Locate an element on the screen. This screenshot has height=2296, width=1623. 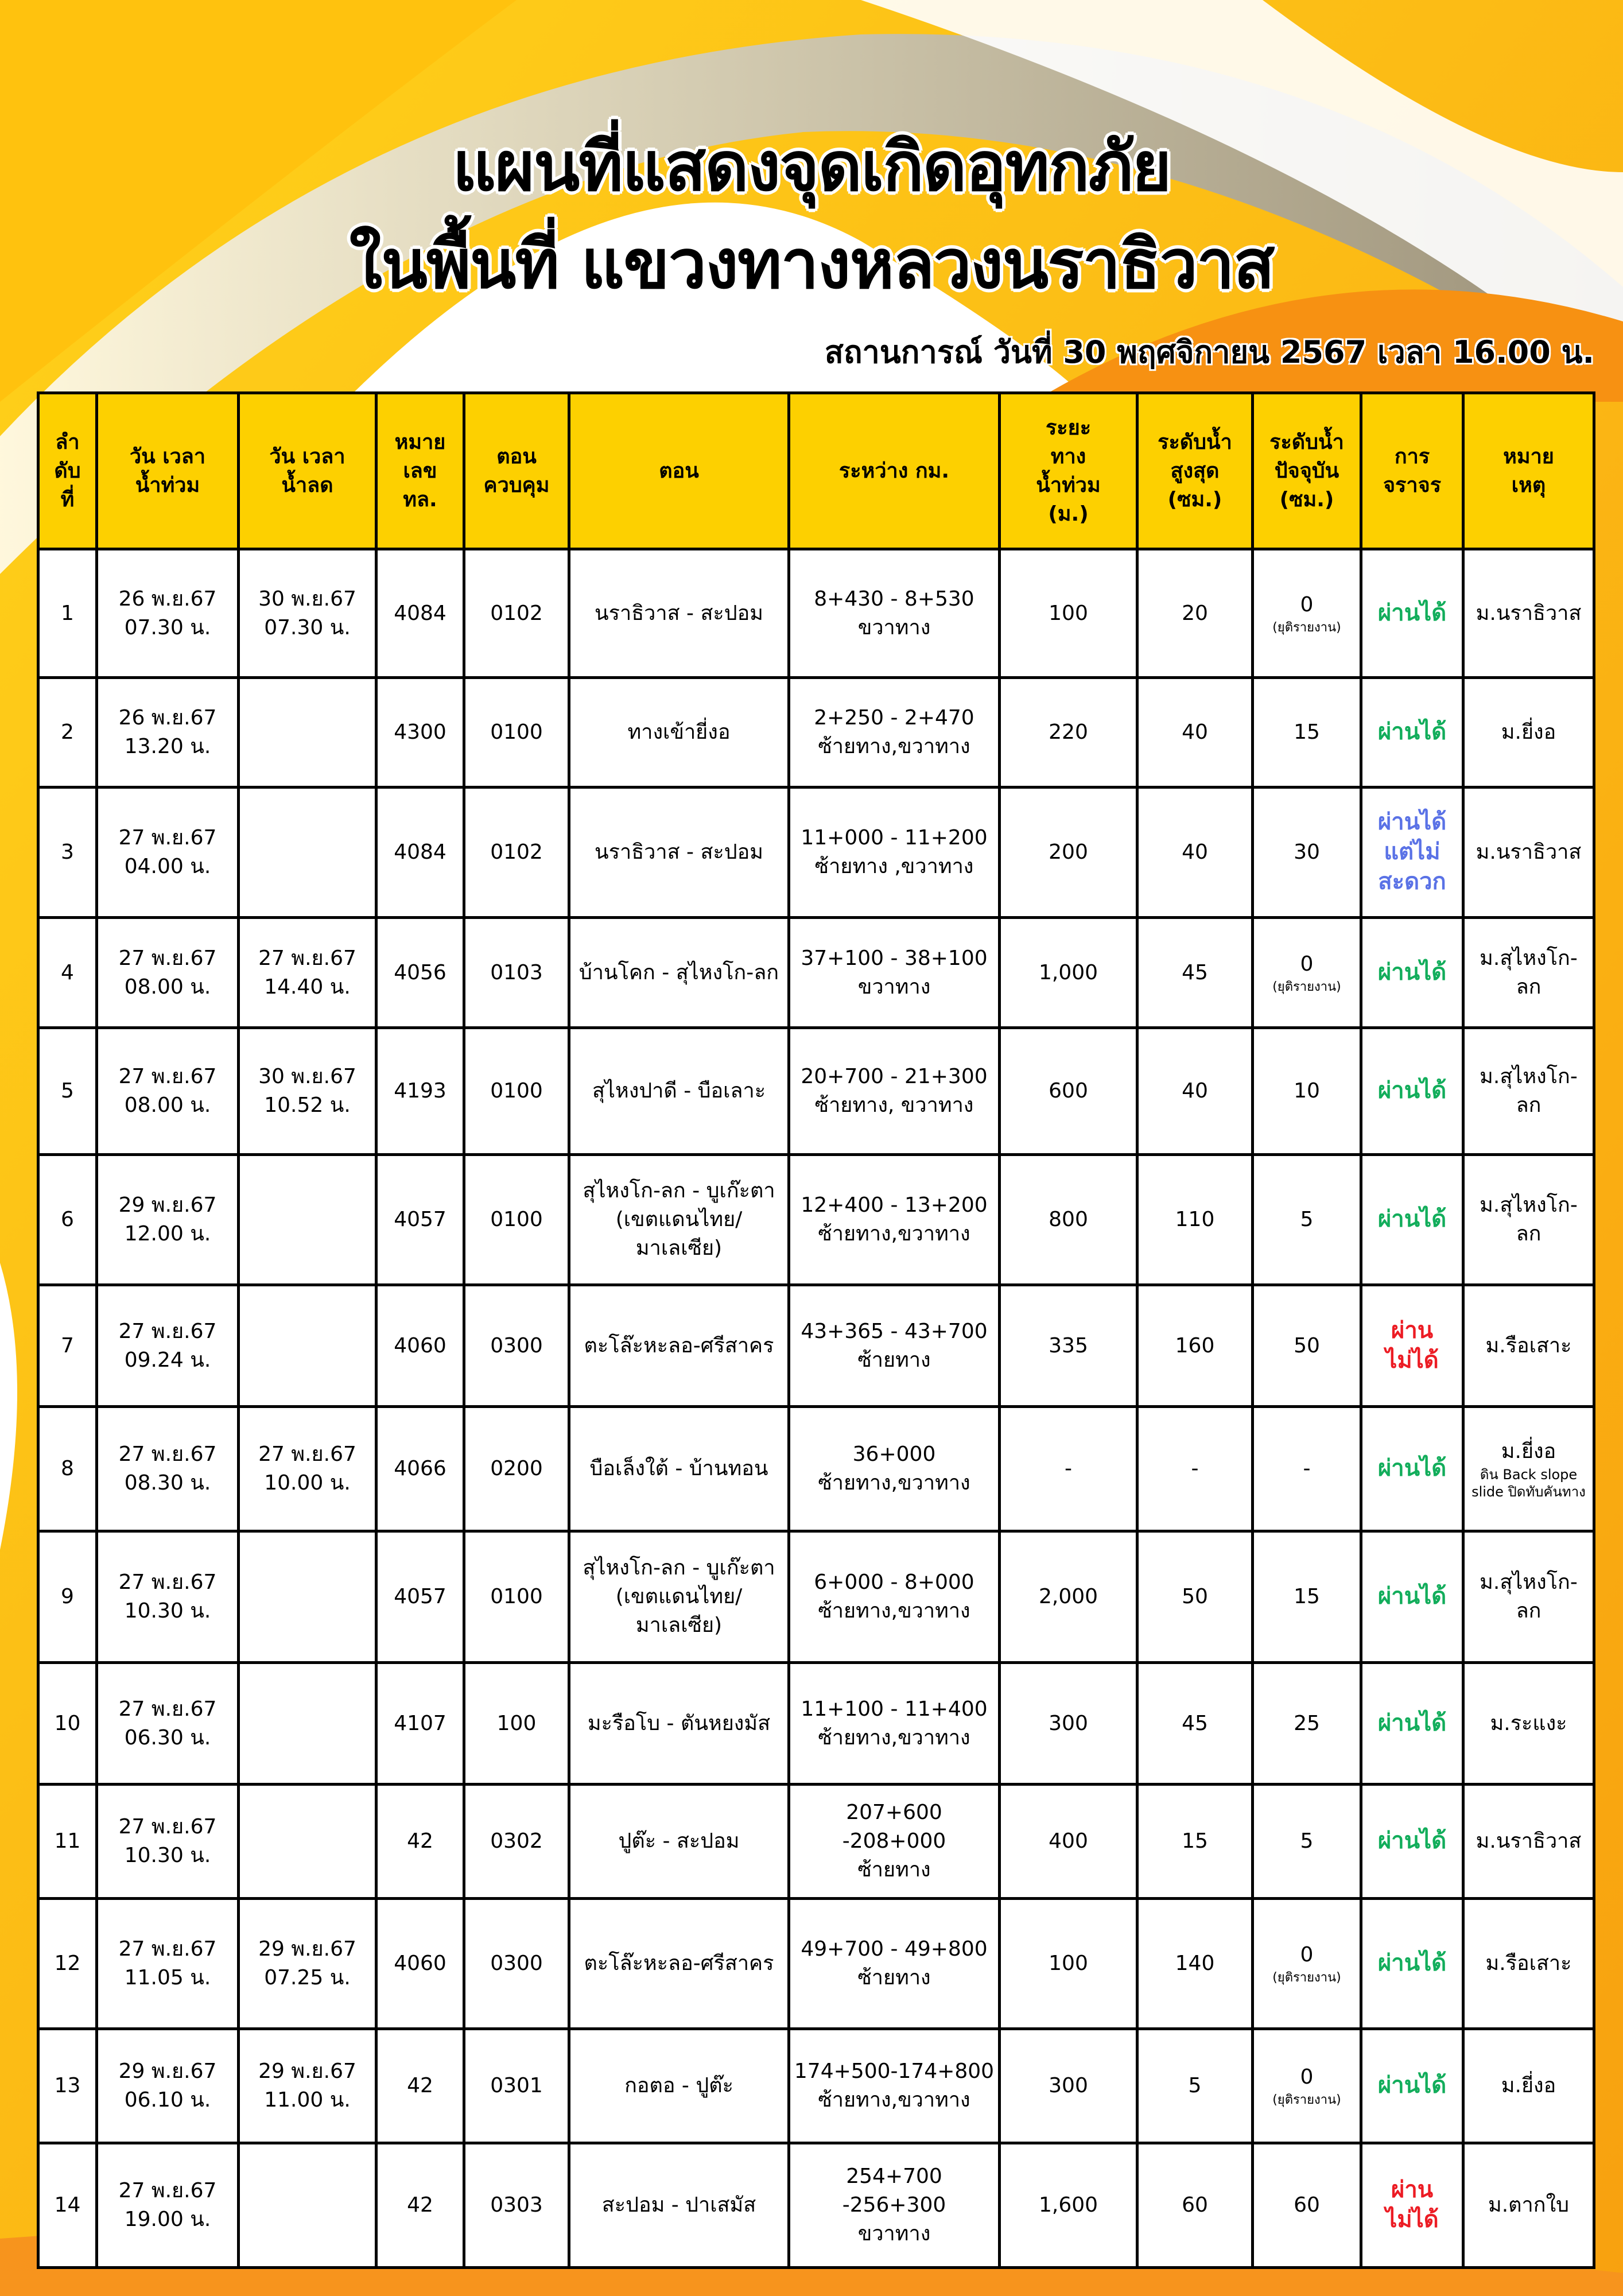
cell-no: 9 is located at coordinates (67, 1597).